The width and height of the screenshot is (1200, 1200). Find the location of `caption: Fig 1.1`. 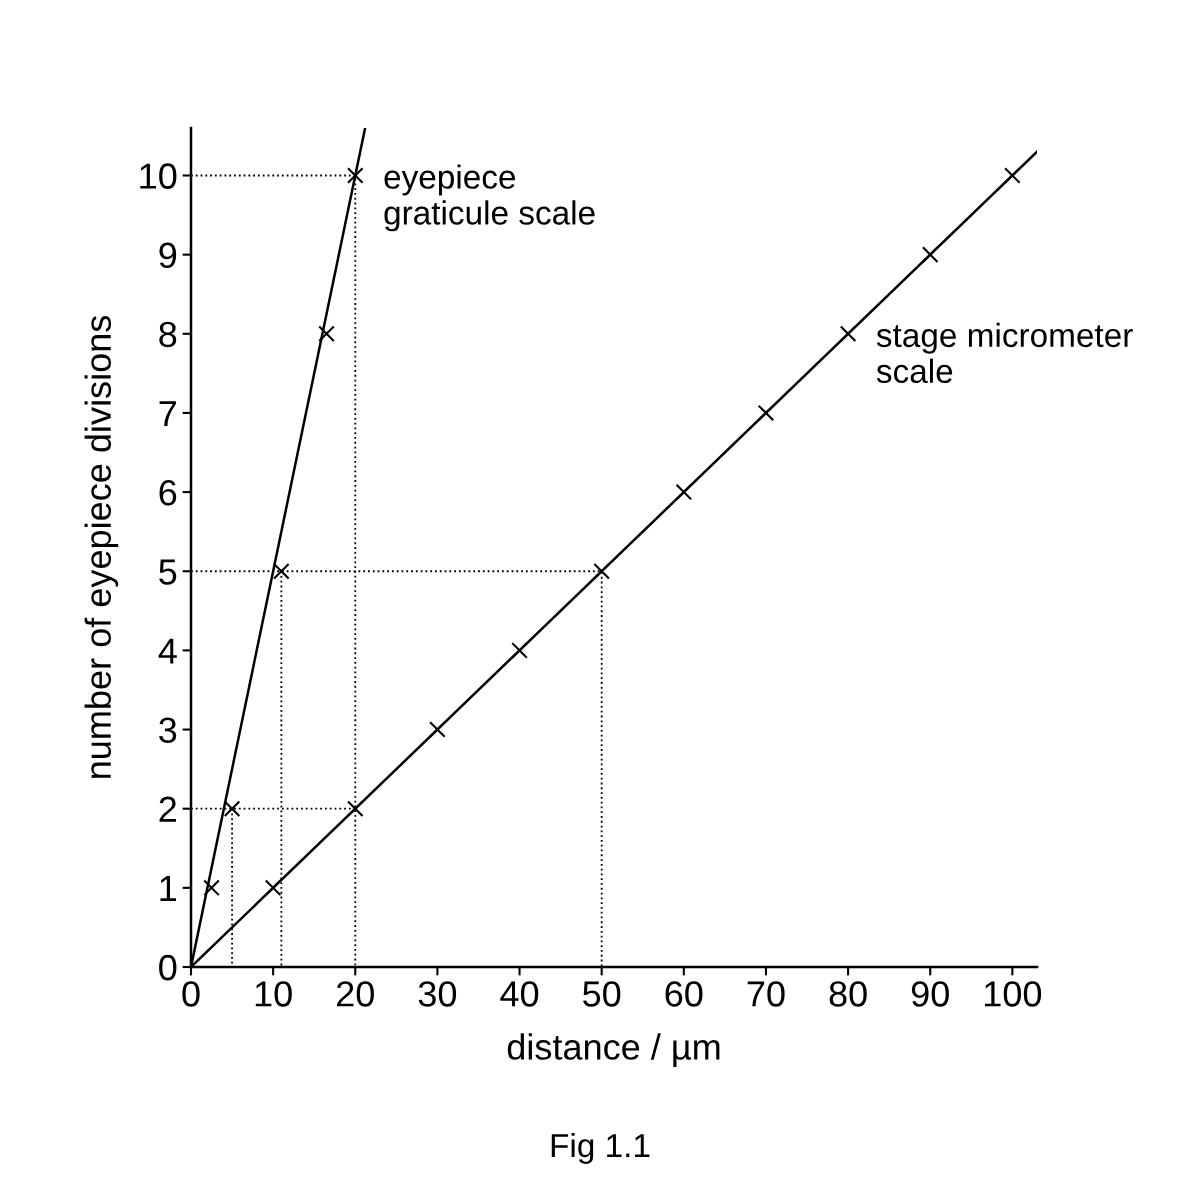

caption: Fig 1.1 is located at coordinates (600, 1148).